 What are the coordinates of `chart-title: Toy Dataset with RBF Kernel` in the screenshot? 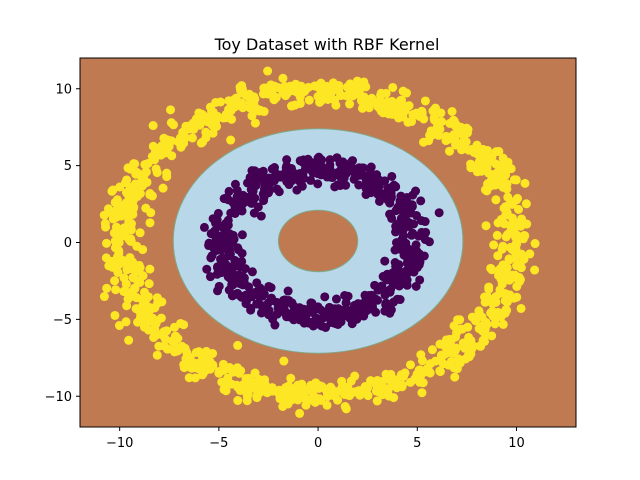 It's located at (327, 44).